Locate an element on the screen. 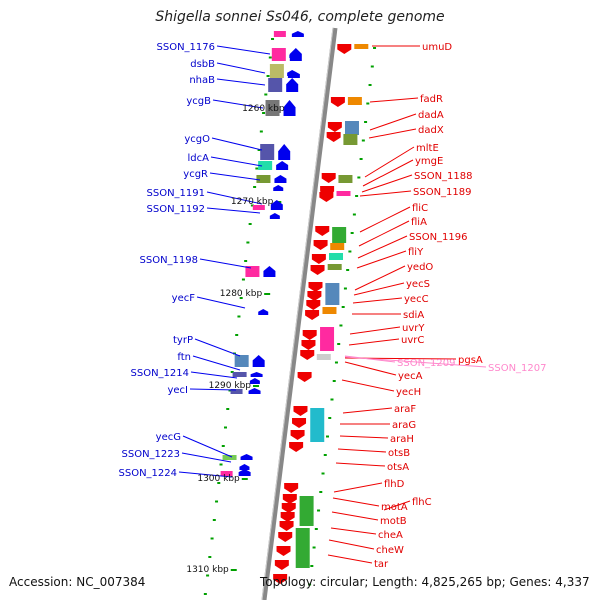  gene-label-right: araF is located at coordinates (405, 409).